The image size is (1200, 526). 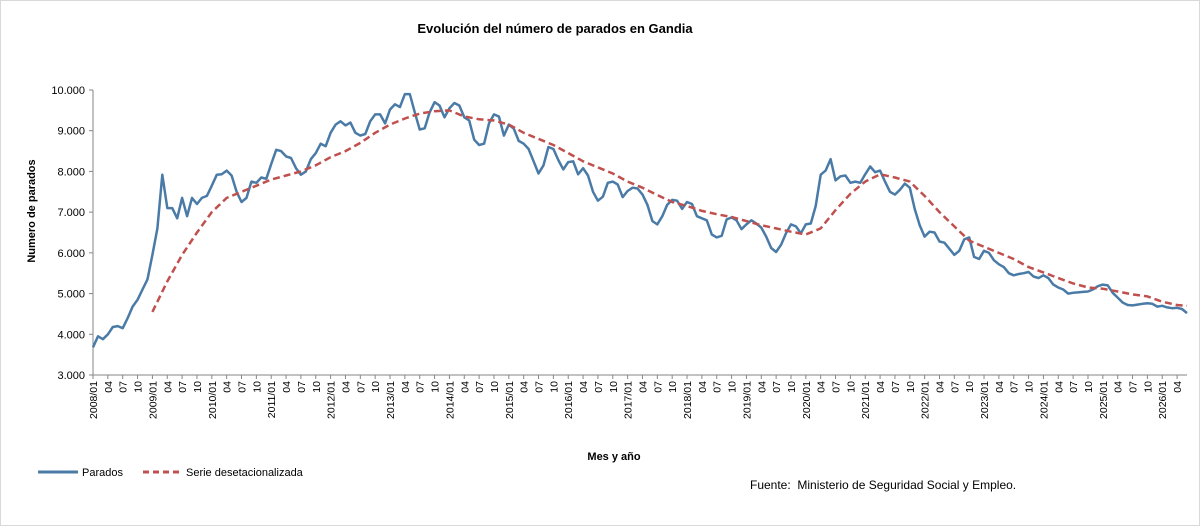 What do you see at coordinates (747, 400) in the screenshot?
I see `x-tick-label: 2019/01` at bounding box center [747, 400].